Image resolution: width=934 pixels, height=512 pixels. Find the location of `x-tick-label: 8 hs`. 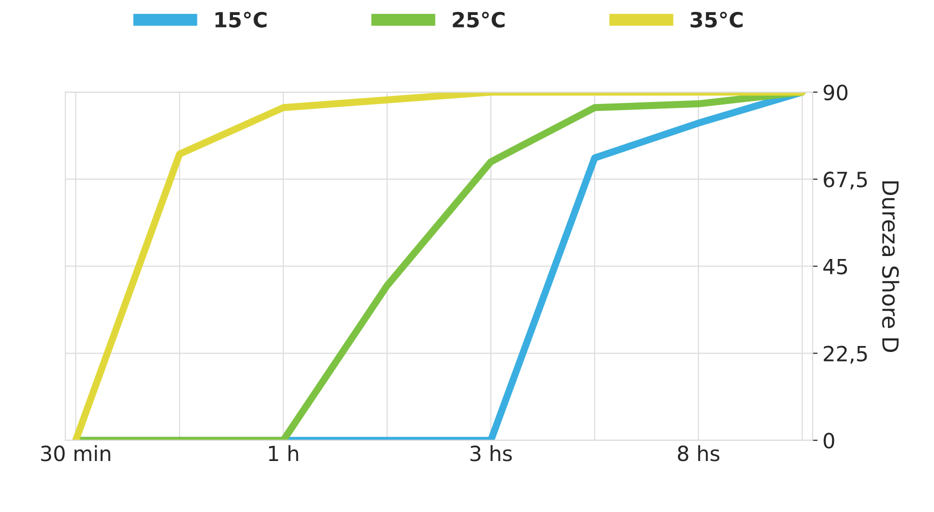

x-tick-label: 8 hs is located at coordinates (699, 453).